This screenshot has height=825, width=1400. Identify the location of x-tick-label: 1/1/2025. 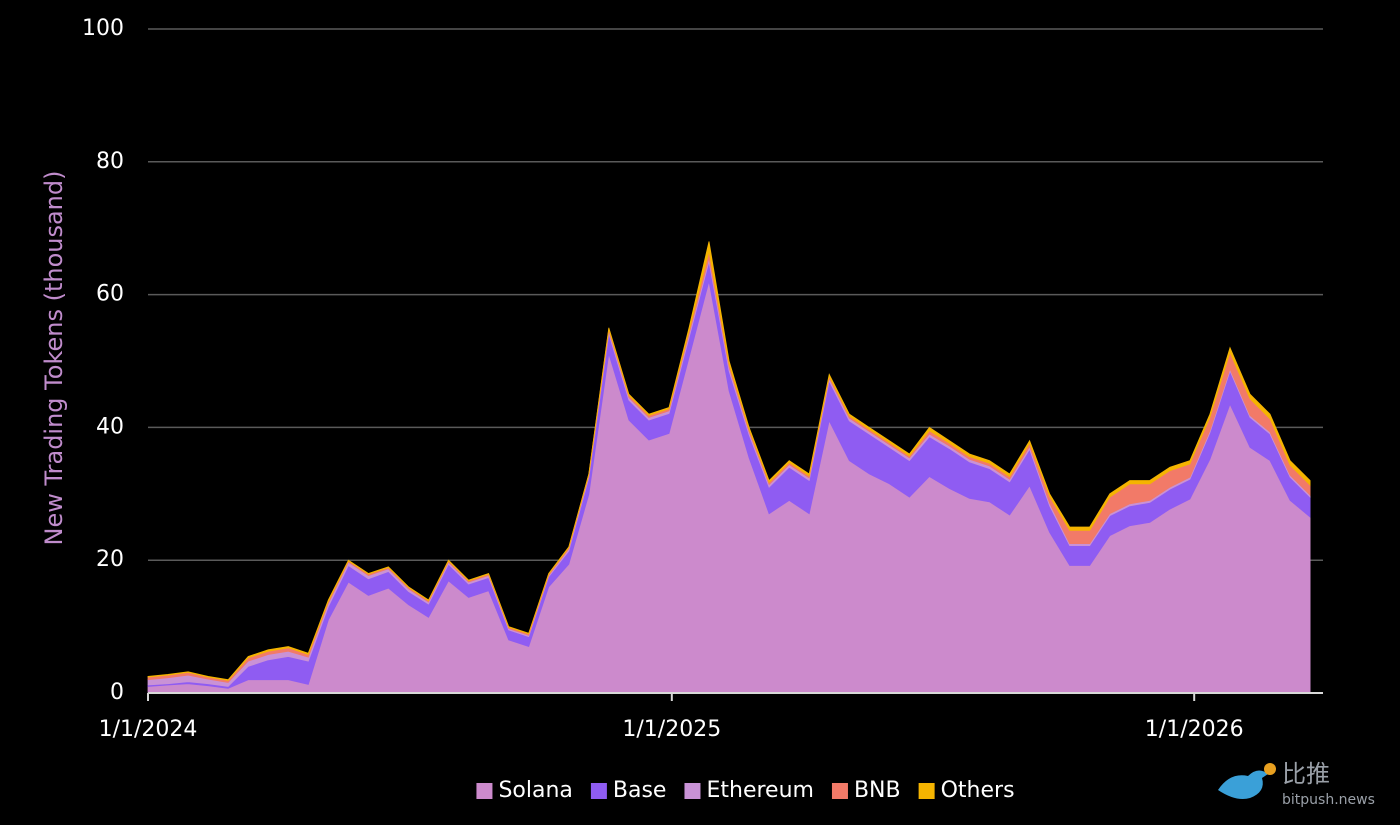
(671, 729).